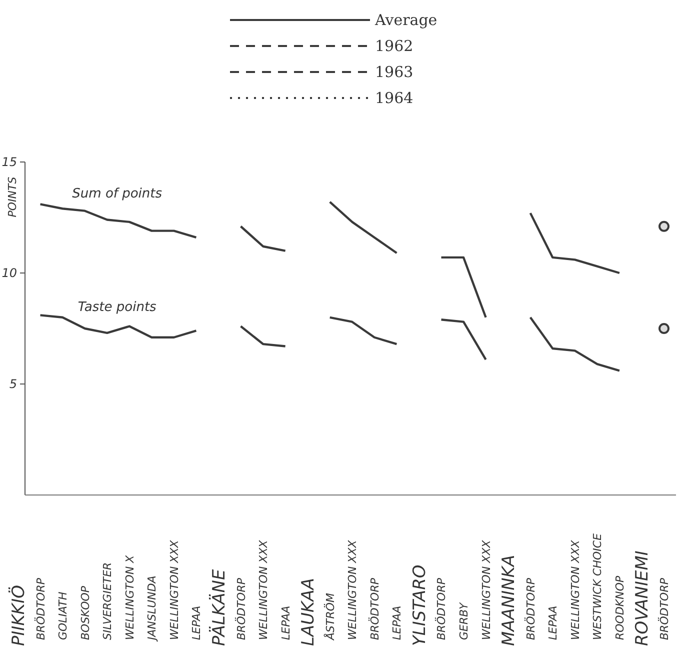  What do you see at coordinates (107, 601) in the screenshot?
I see `x-tick-label: SILVERGIETER` at bounding box center [107, 601].